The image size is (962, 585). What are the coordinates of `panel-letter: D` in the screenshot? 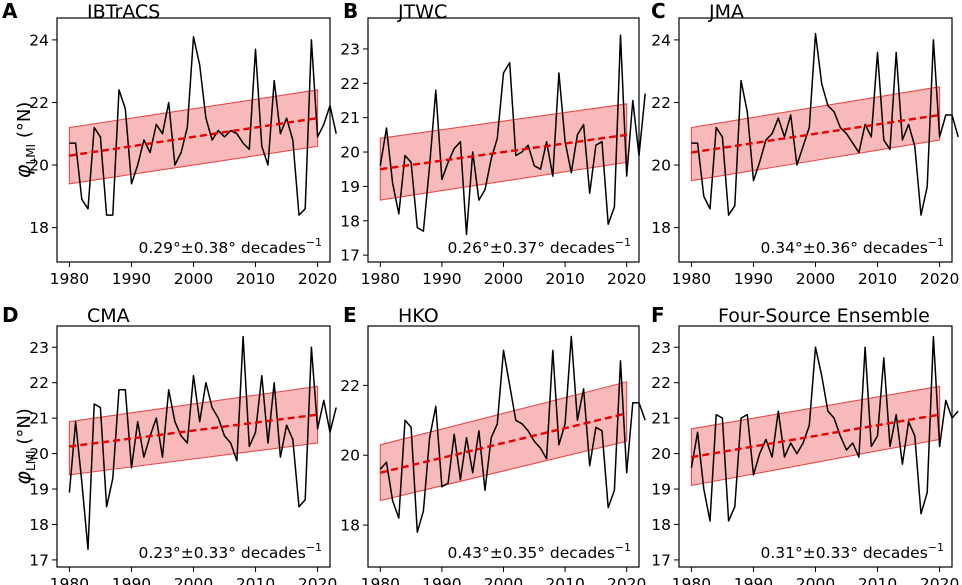 It's located at (10, 315).